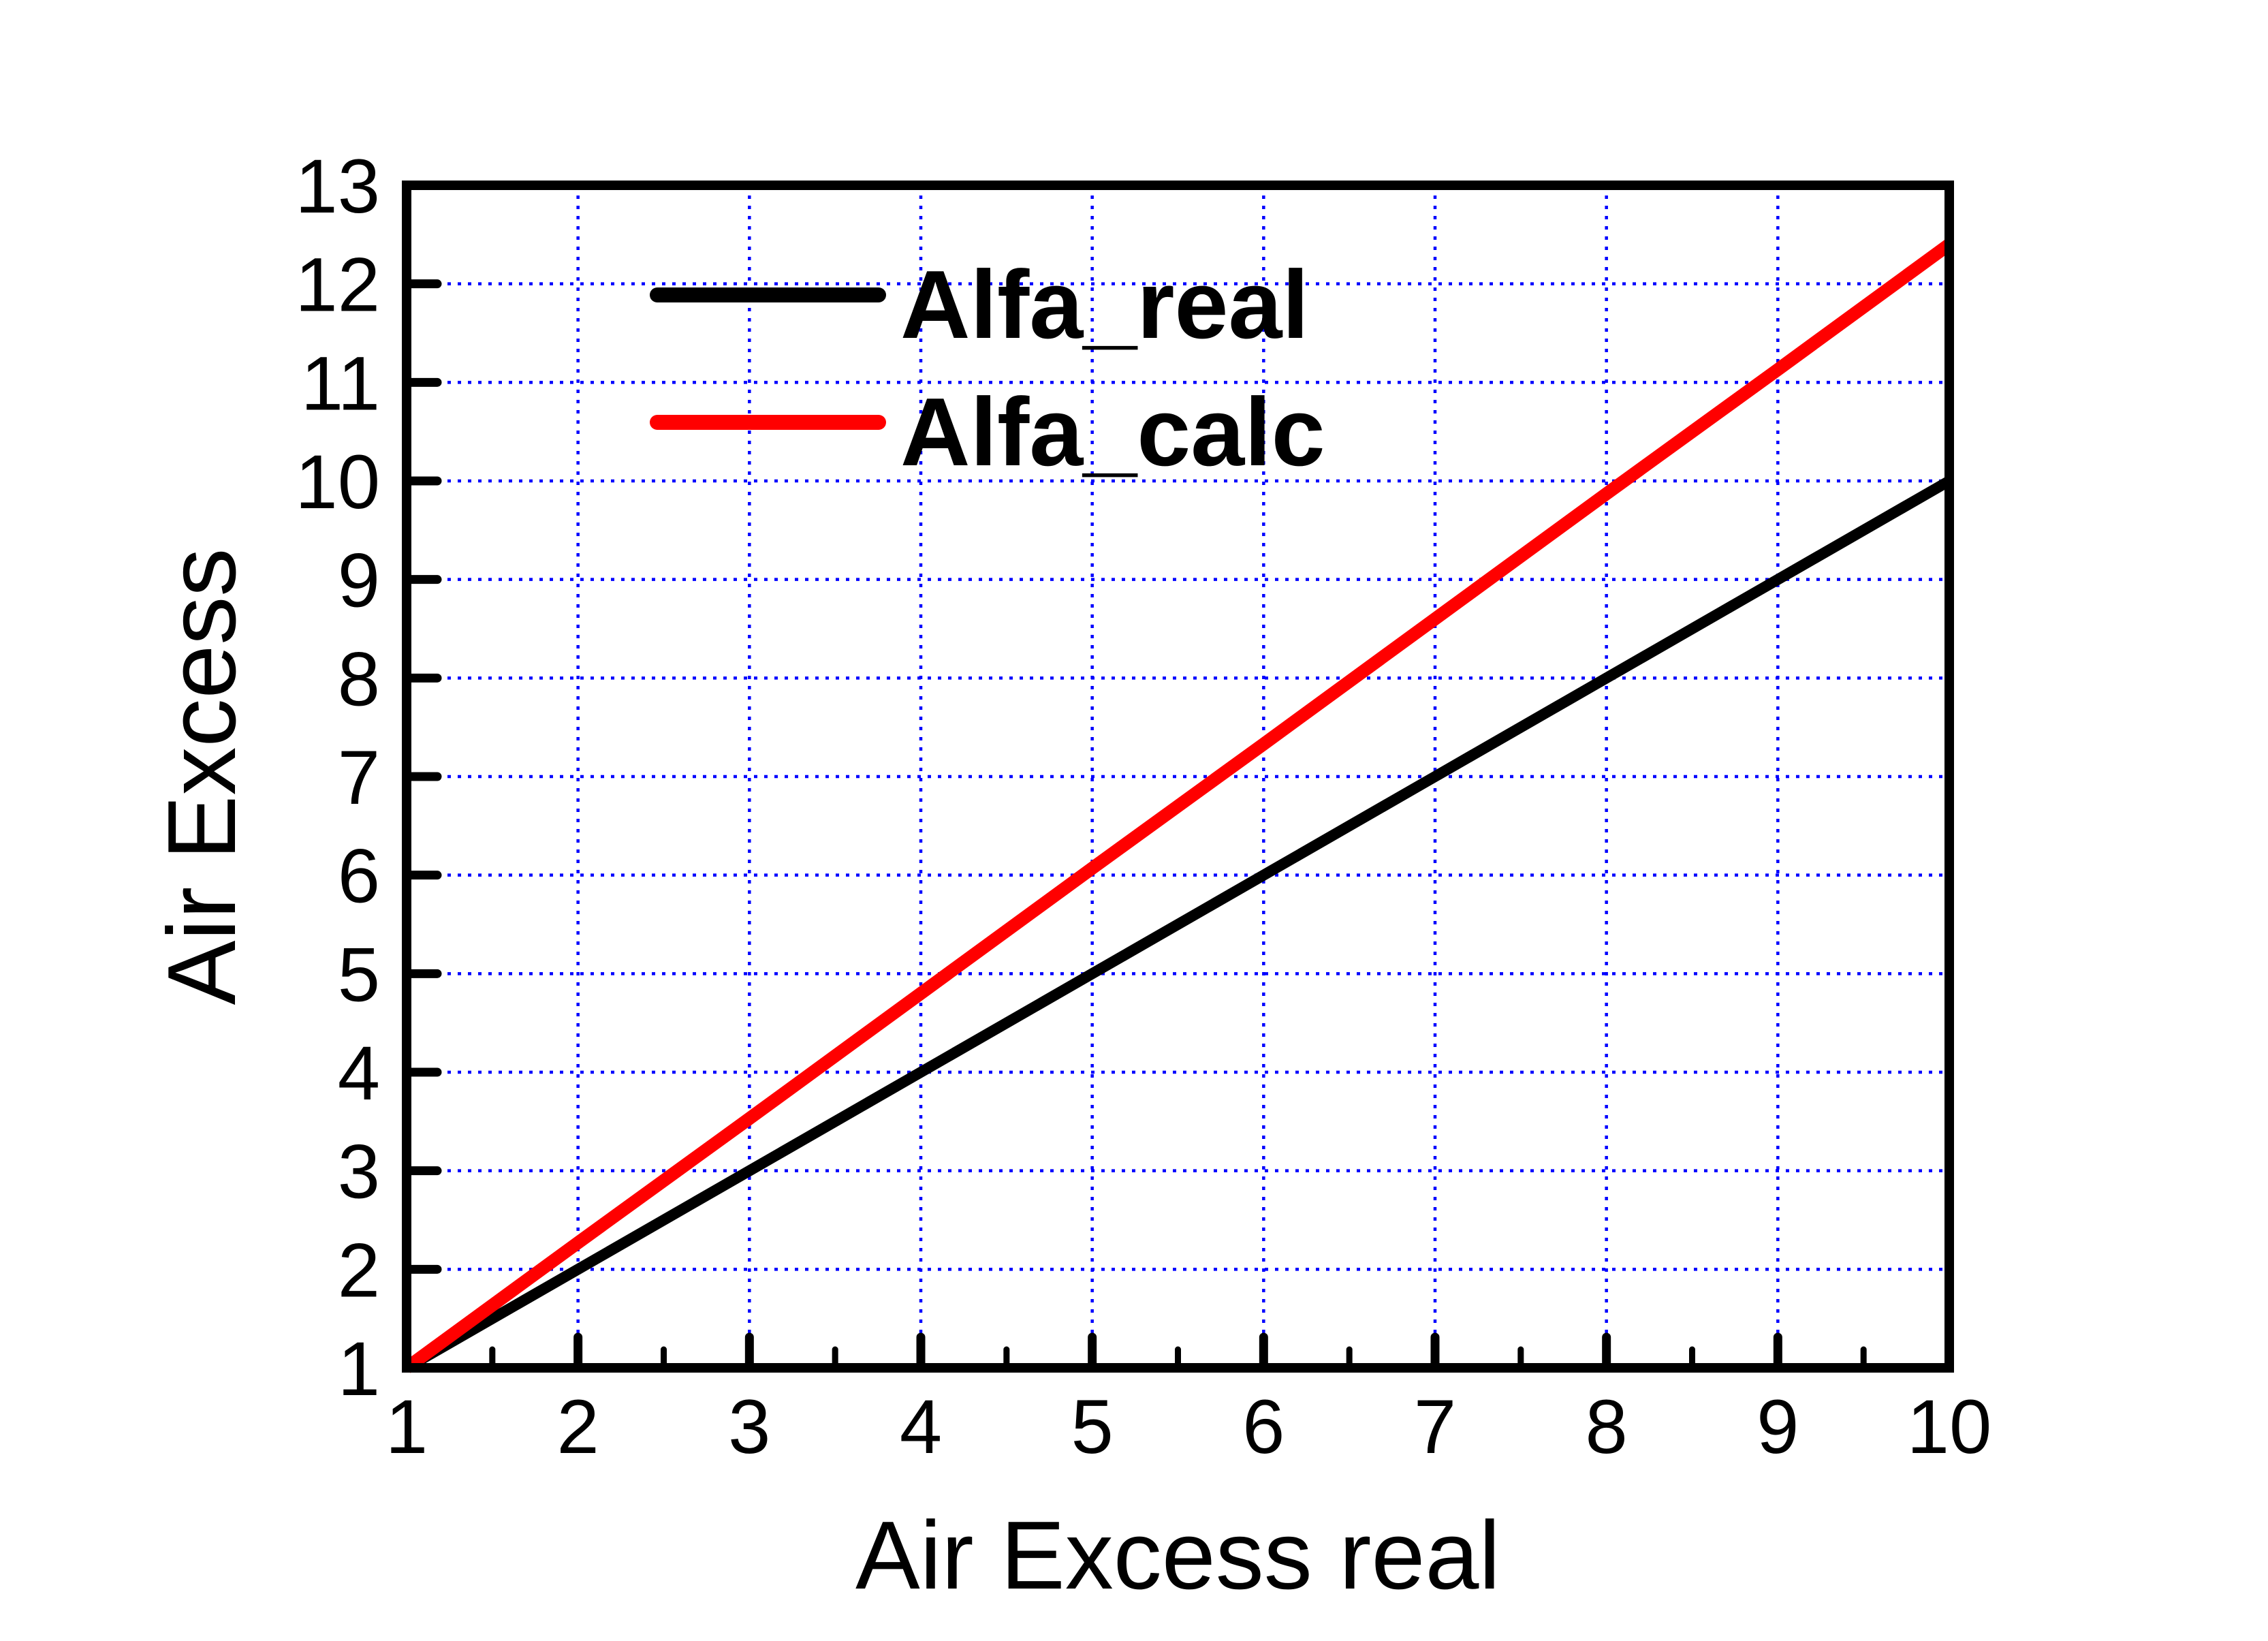 The image size is (2268, 1641). Describe the element at coordinates (1949, 1426) in the screenshot. I see `x-tick-label: 10` at that location.